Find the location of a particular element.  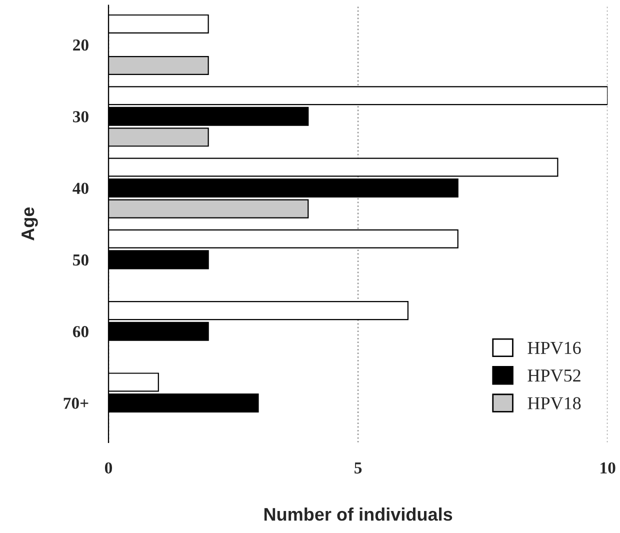

y-axis-title: Age is located at coordinates (30, 223).